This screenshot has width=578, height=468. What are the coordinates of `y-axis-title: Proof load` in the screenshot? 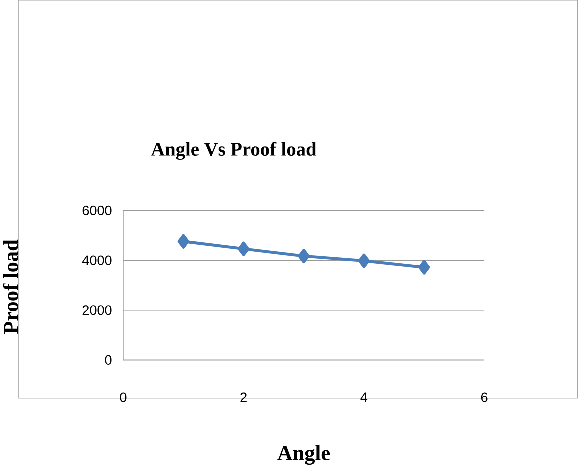 It's located at (10, 287).